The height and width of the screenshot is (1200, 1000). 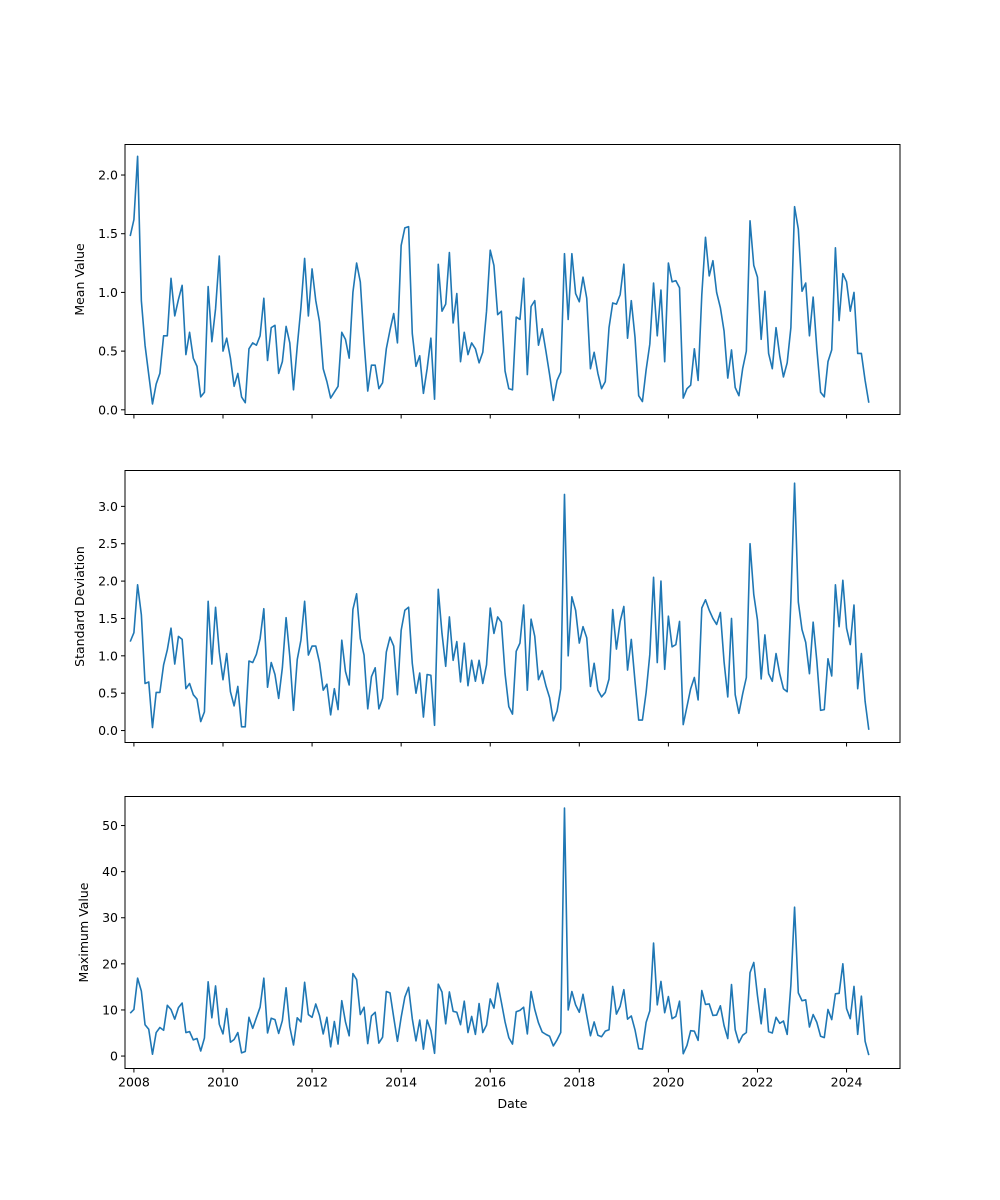 I want to click on standard-deviation-x-axis, so click(x=490, y=744).